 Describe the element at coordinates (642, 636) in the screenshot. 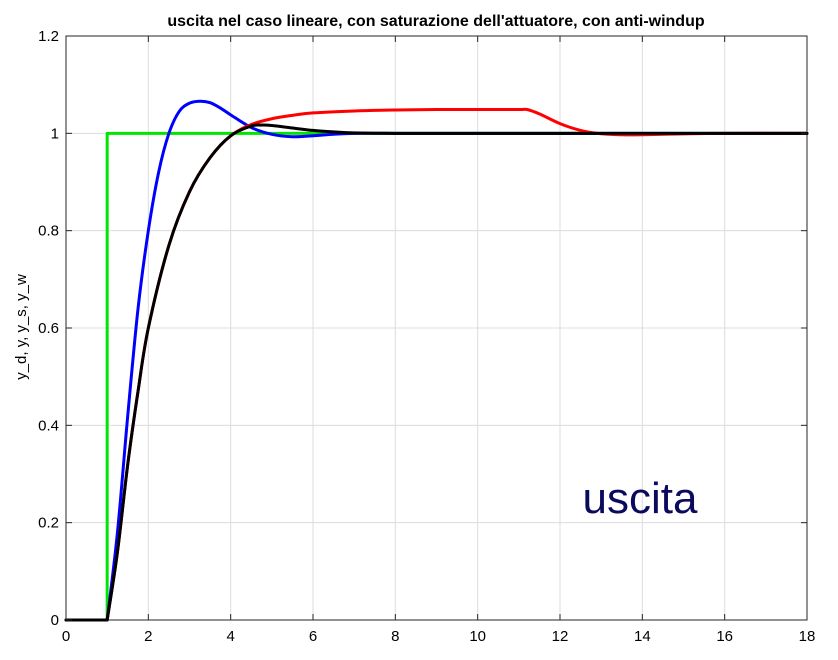

I see `x-tick-label: 14` at that location.